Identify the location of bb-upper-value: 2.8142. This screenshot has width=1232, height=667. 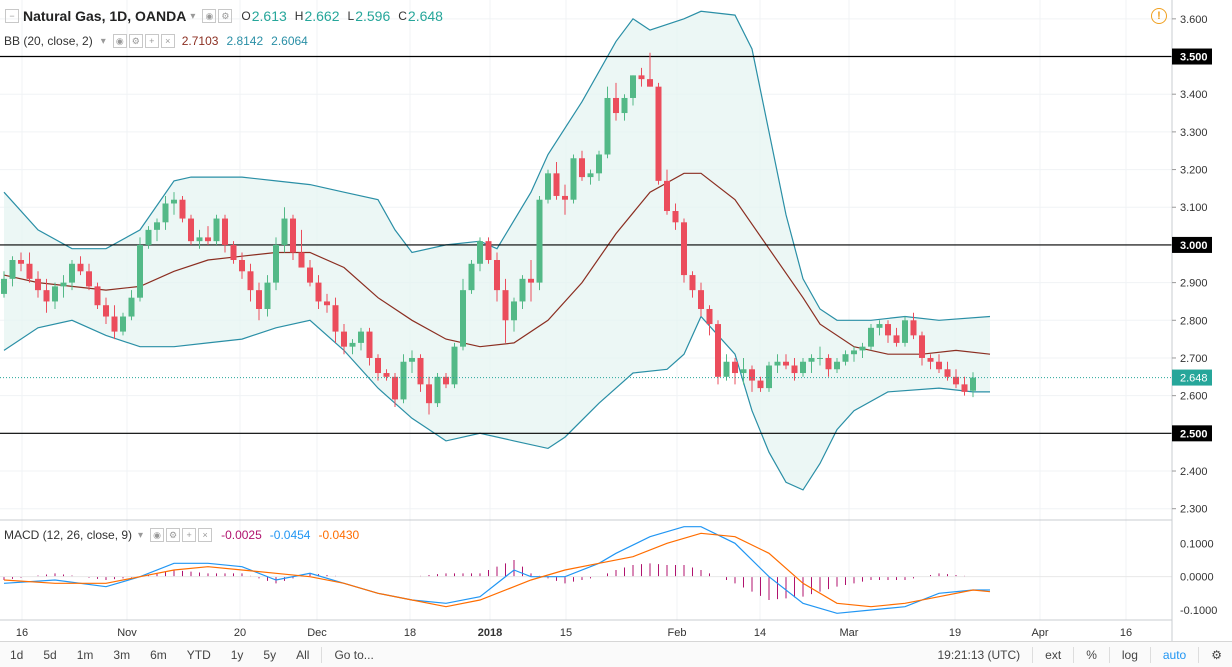
(245, 41).